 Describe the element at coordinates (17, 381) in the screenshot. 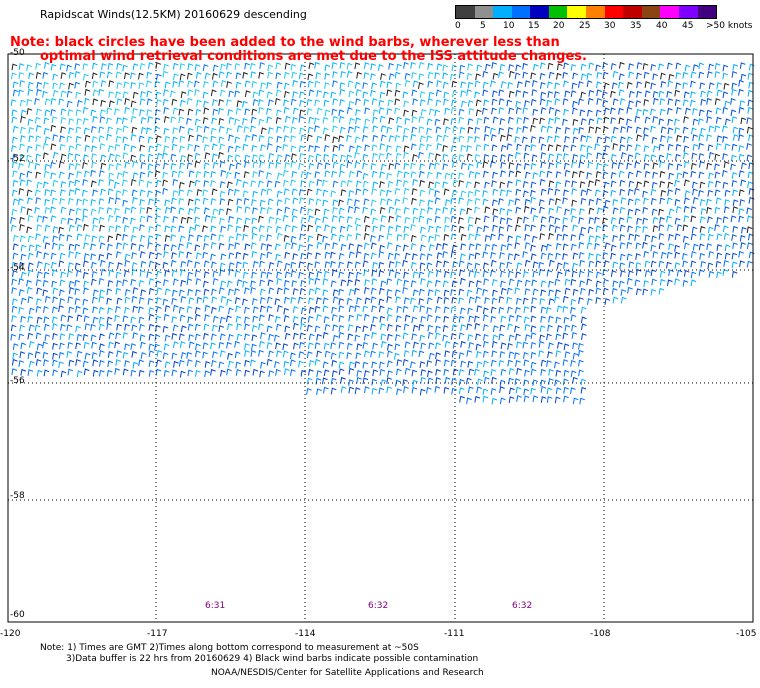

I see `lat-label-56: -56` at that location.